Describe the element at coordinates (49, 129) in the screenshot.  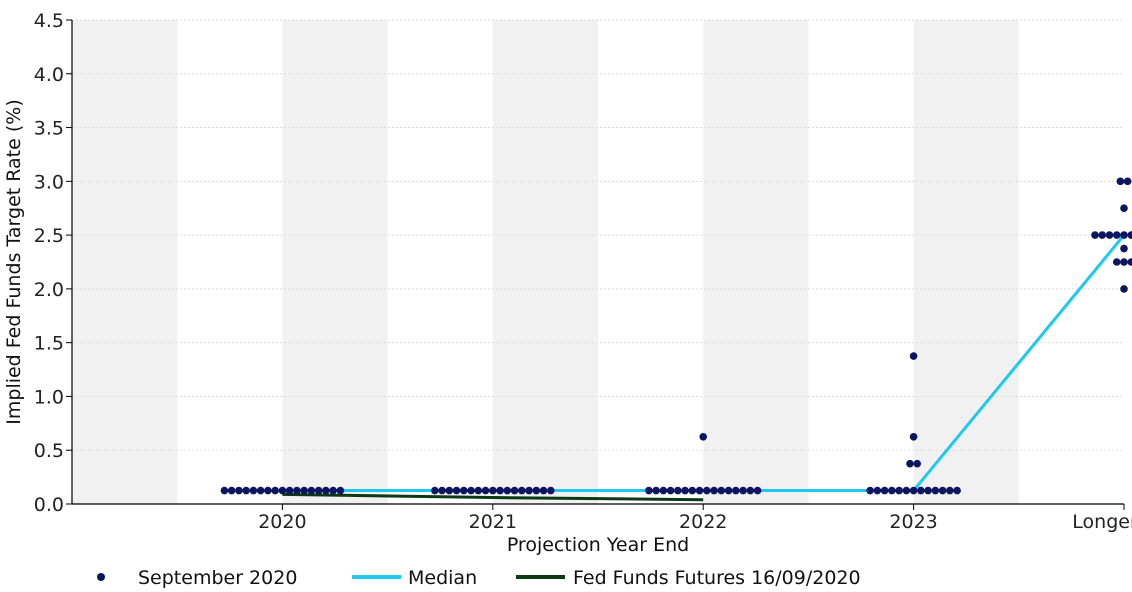
I see `y-tick-label: 3.5` at that location.